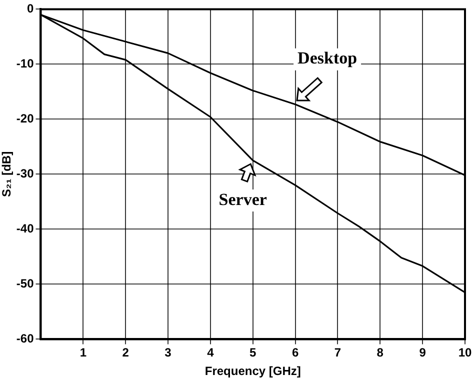  What do you see at coordinates (328, 58) in the screenshot?
I see `text: Desktop` at bounding box center [328, 58].